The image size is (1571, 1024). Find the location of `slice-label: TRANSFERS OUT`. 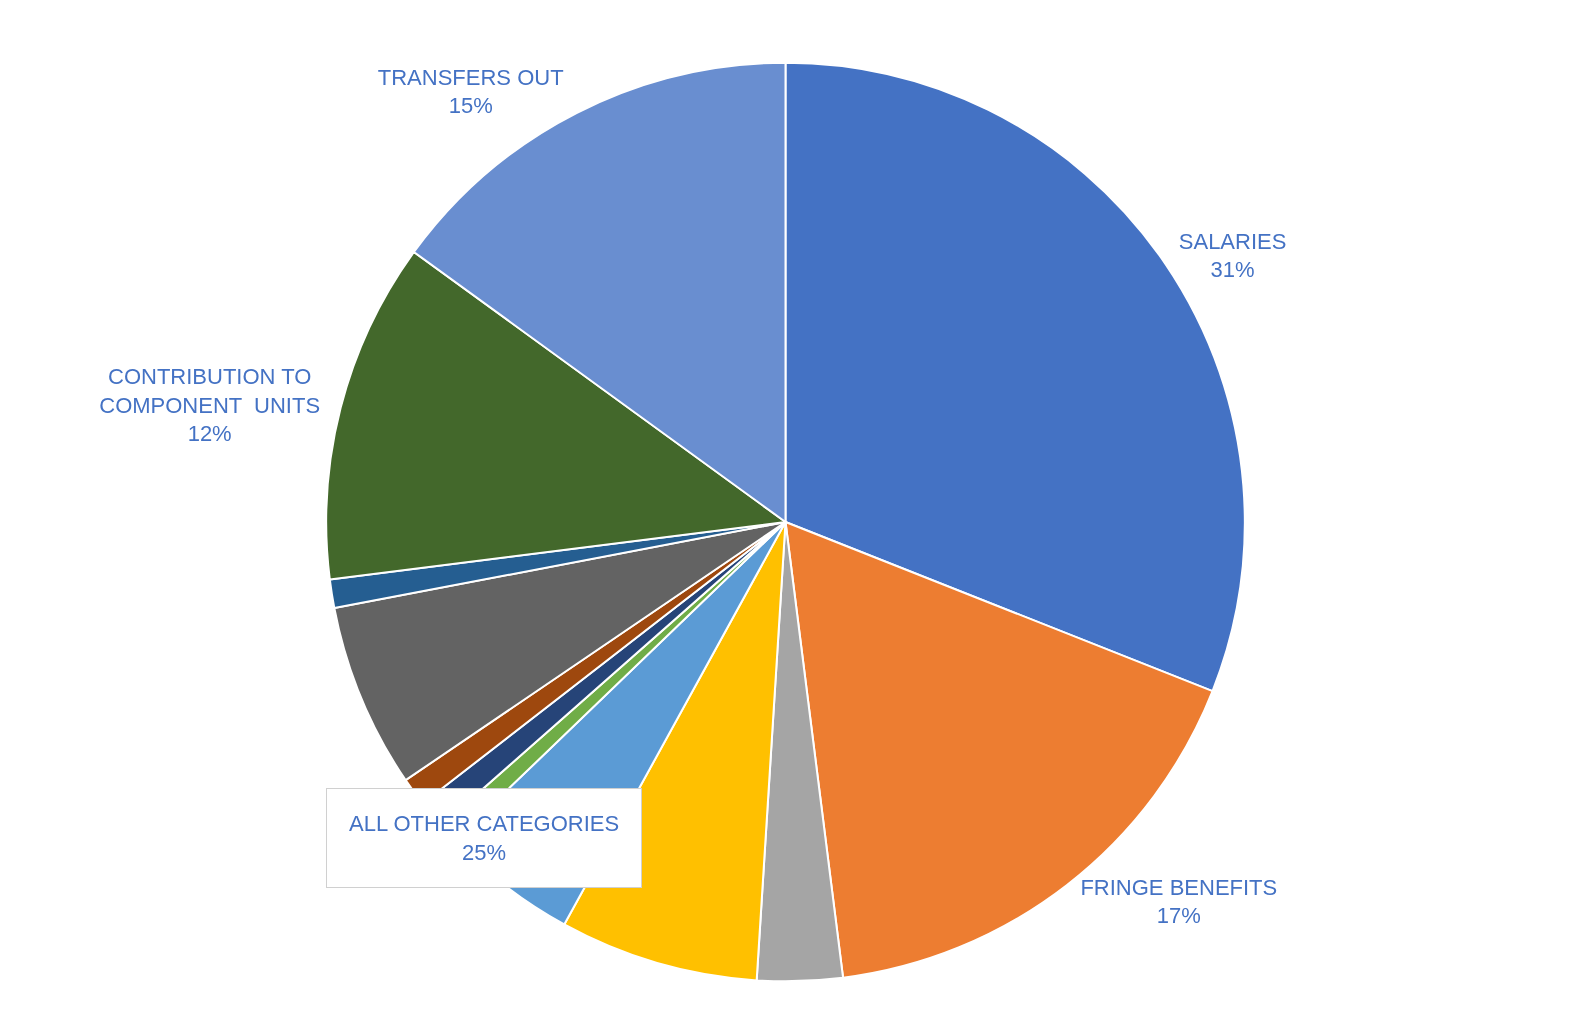

slice-label: TRANSFERS OUT is located at coordinates (470, 77).